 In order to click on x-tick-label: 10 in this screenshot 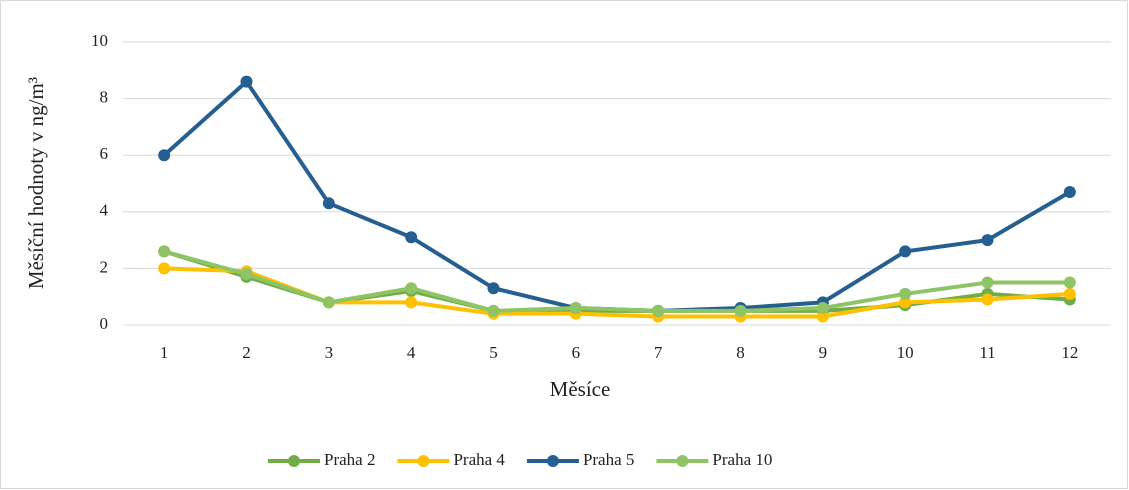, I will do `click(905, 352)`.